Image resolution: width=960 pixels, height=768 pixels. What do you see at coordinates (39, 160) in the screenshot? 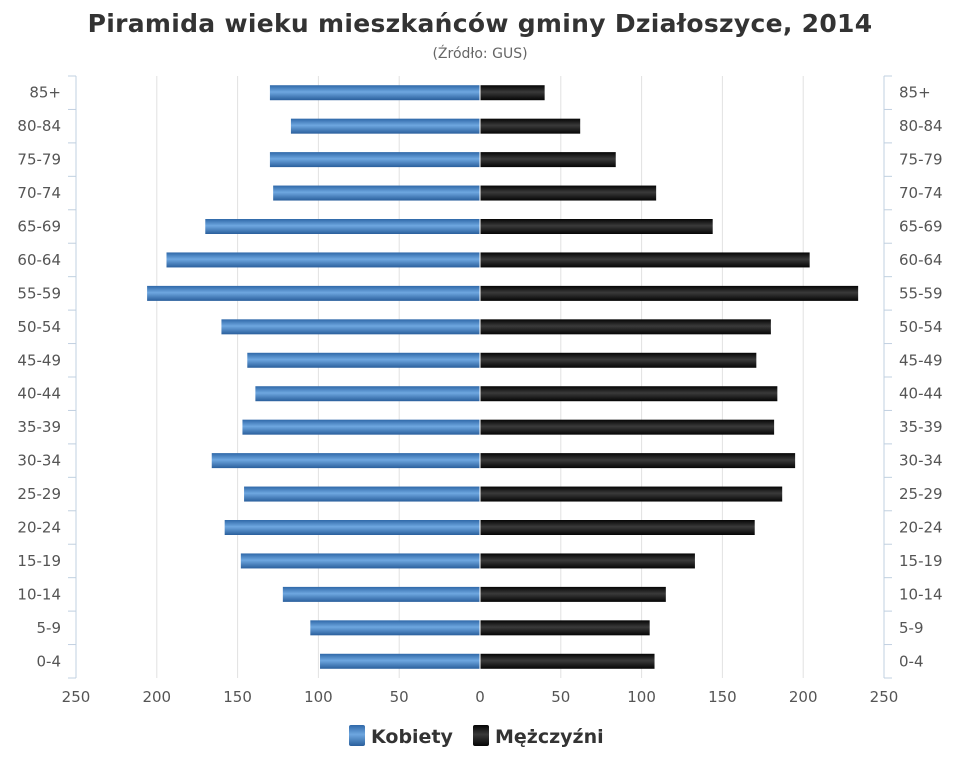
I see `category-label-left: 75-79` at bounding box center [39, 160].